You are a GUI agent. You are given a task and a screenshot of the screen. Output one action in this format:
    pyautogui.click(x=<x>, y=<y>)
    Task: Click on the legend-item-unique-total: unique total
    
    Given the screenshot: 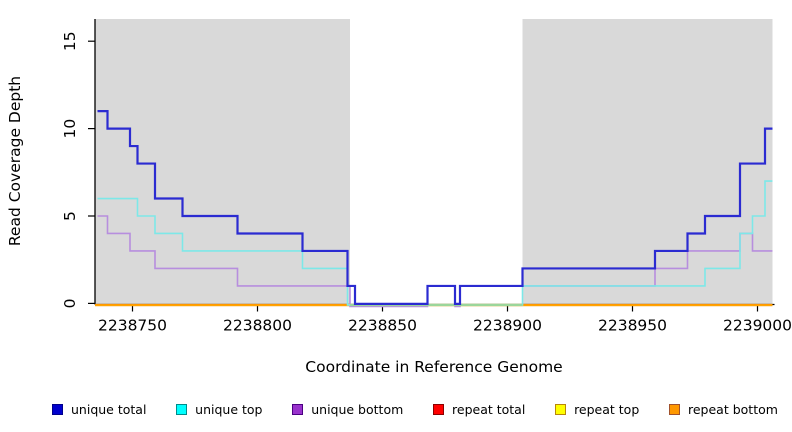 What is the action you would take?
    pyautogui.click(x=99, y=409)
    